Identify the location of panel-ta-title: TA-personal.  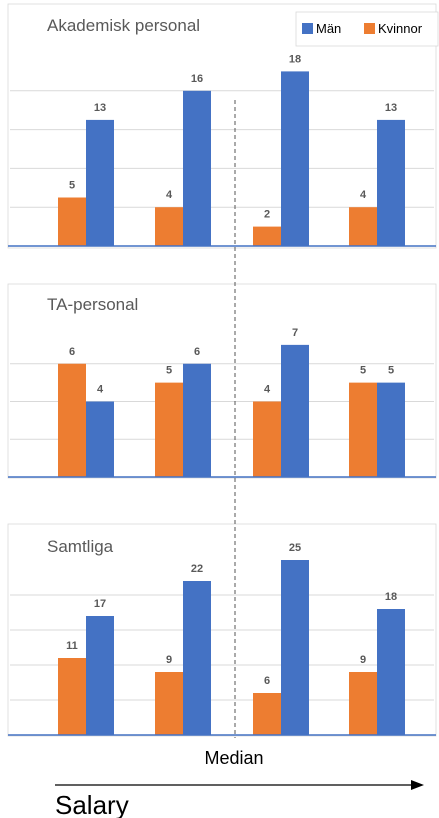
(92, 304).